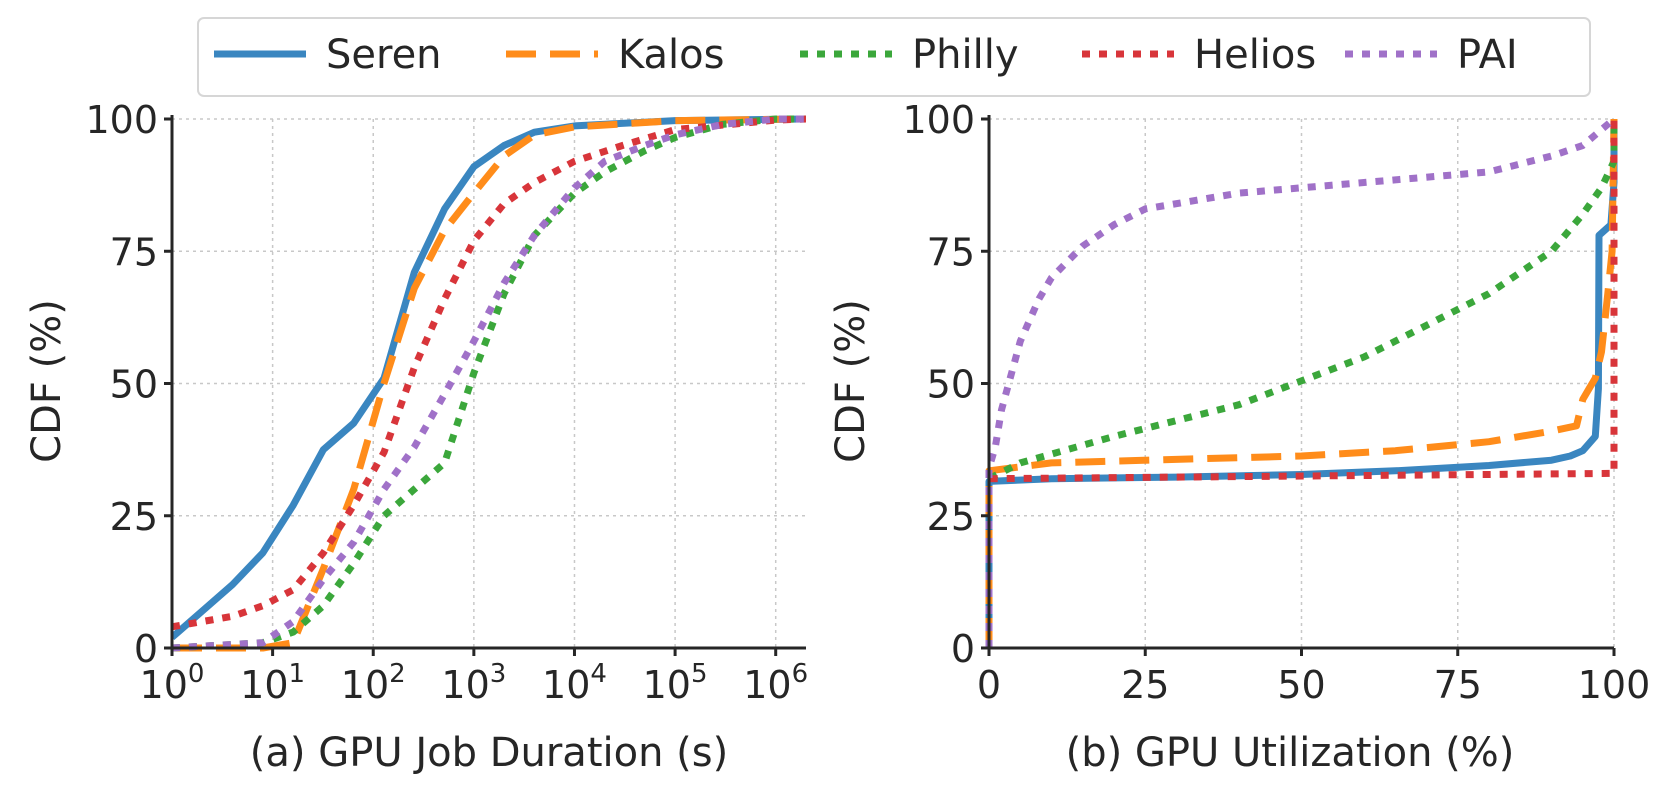 Image resolution: width=1662 pixels, height=793 pixels. I want to click on xlabel-b: (b) GPU Utilization (%), so click(1290, 753).